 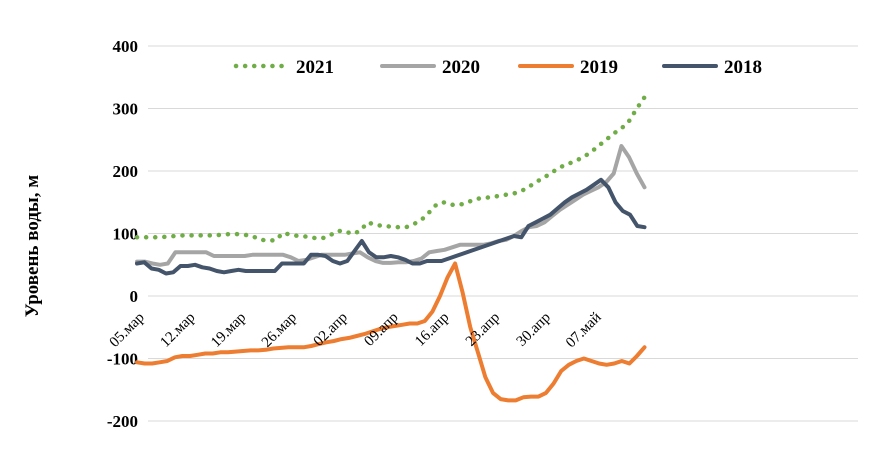 I want to click on x-tick-label: 26.мар, so click(x=279, y=330).